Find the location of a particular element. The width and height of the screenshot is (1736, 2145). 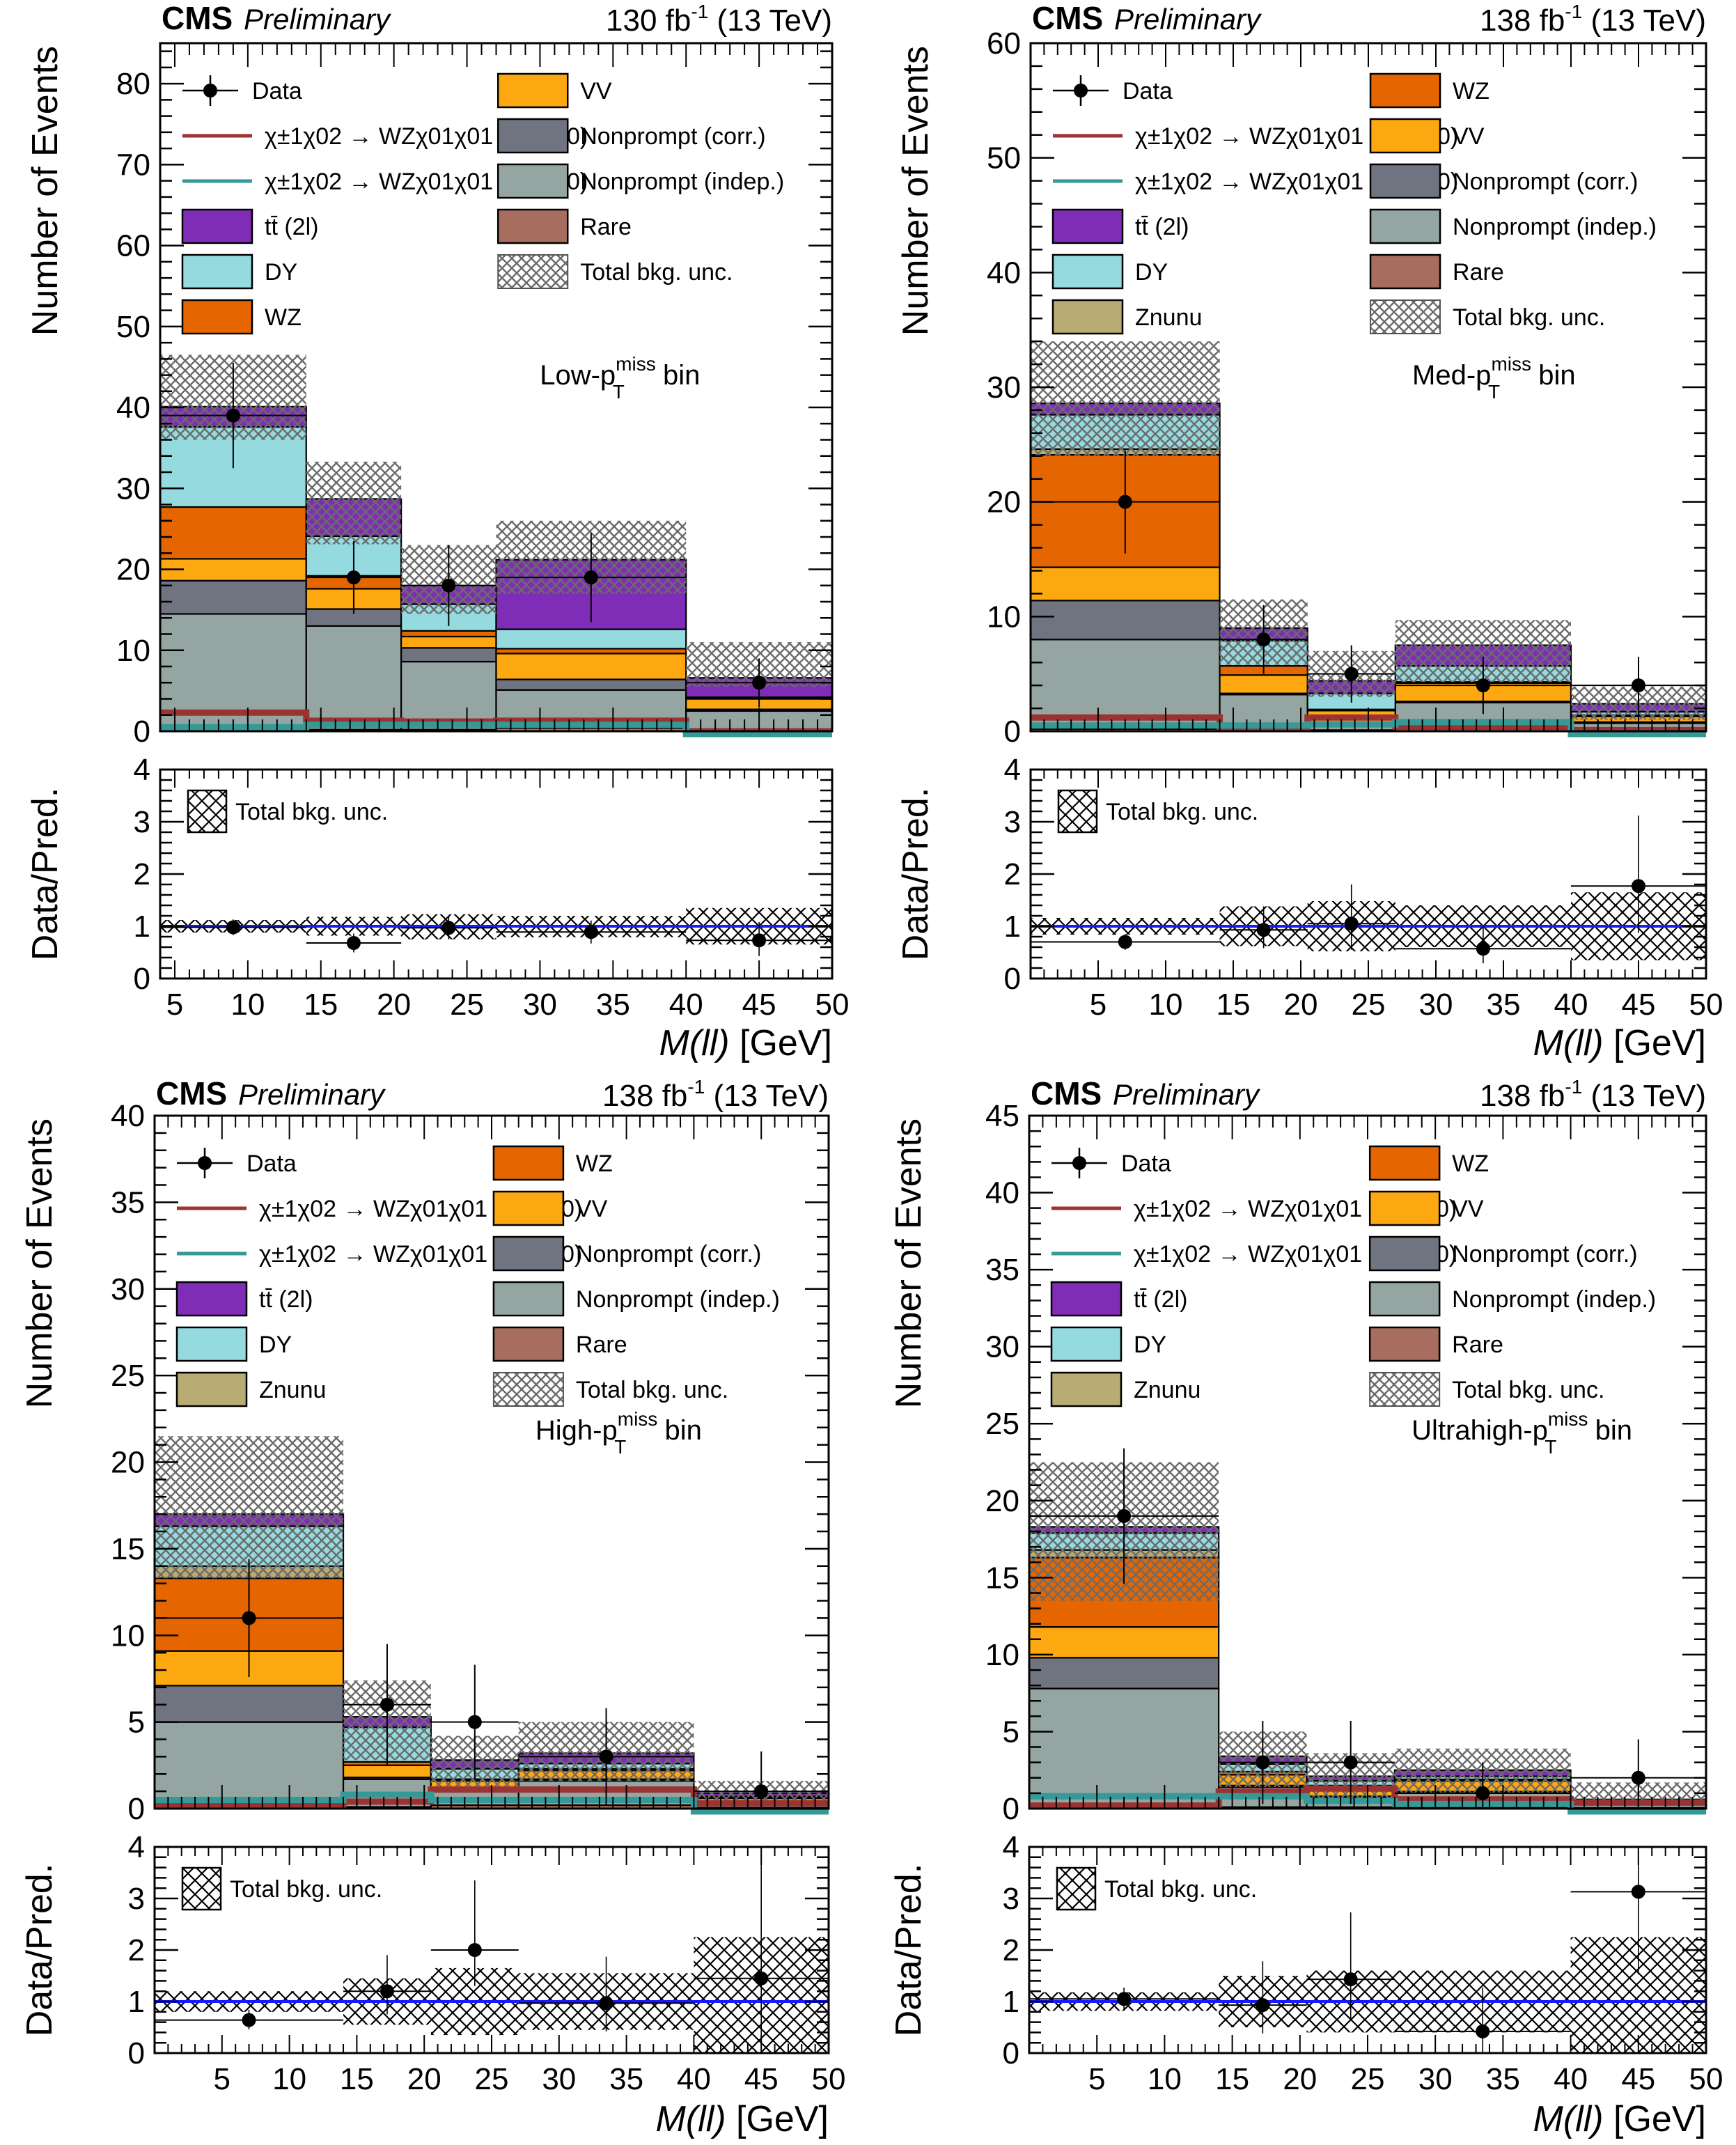

x-tick-label: 20 is located at coordinates (394, 1005).